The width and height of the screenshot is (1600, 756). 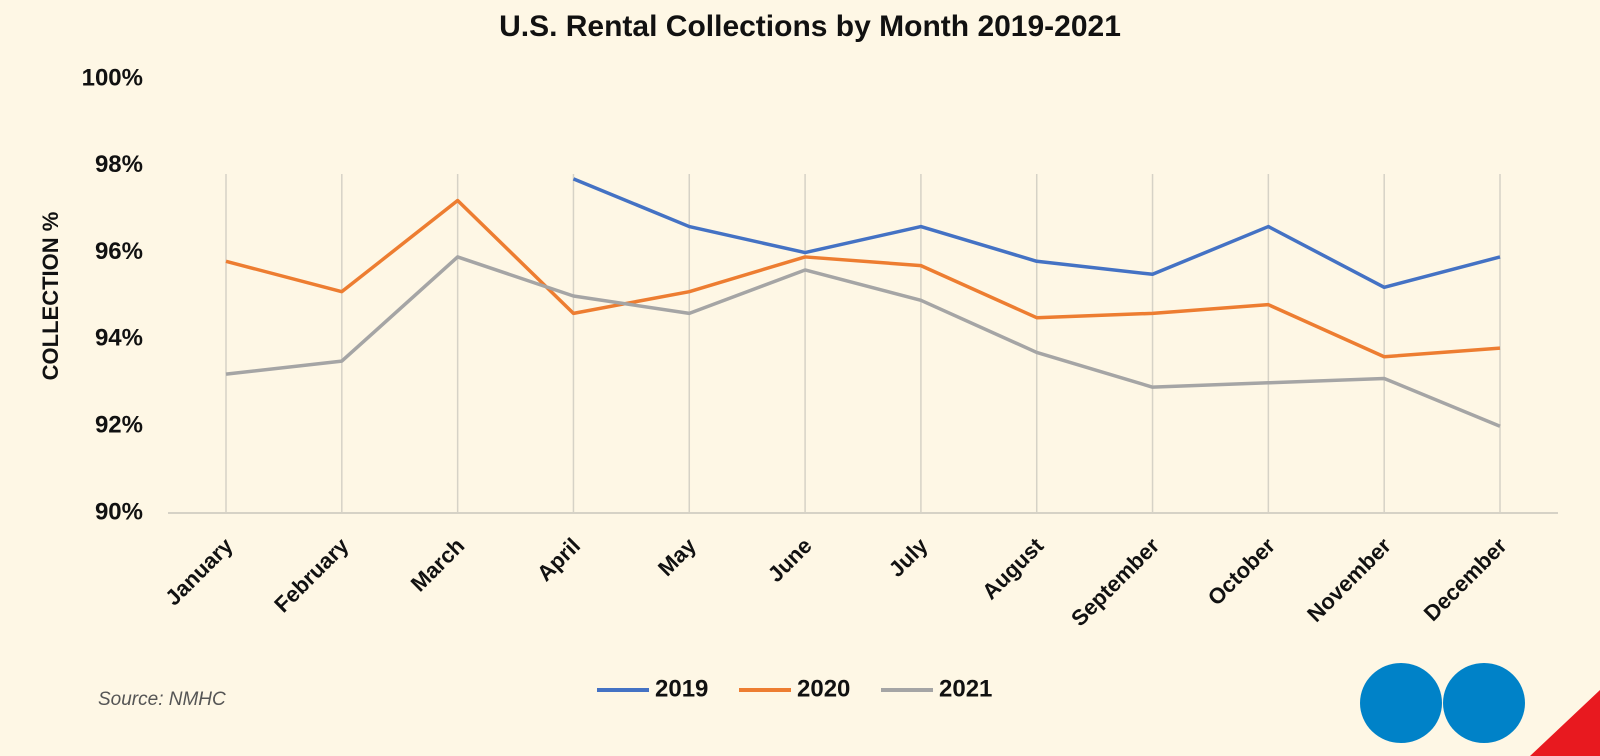 What do you see at coordinates (823, 688) in the screenshot?
I see `legend-label: 2020` at bounding box center [823, 688].